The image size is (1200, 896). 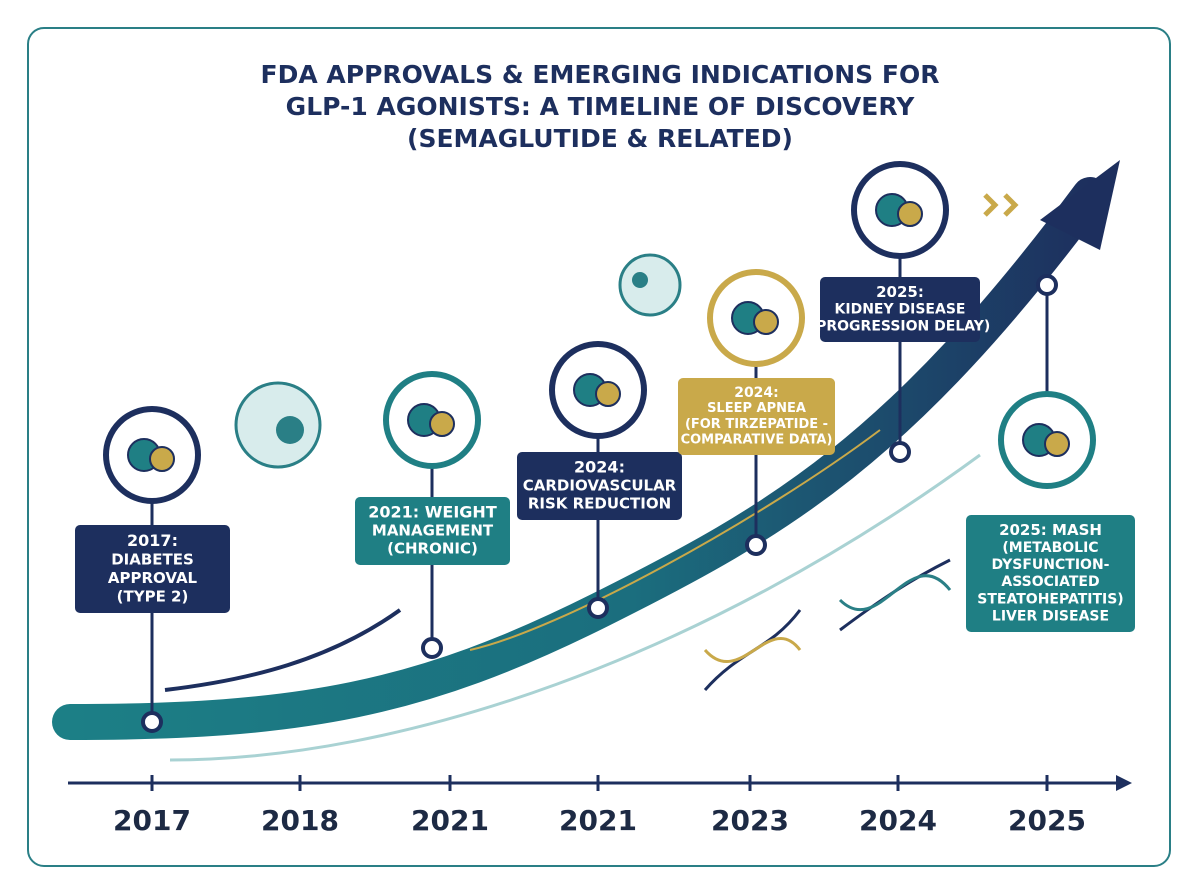 What do you see at coordinates (1050, 530) in the screenshot?
I see `event-label: 2025: MASH` at bounding box center [1050, 530].